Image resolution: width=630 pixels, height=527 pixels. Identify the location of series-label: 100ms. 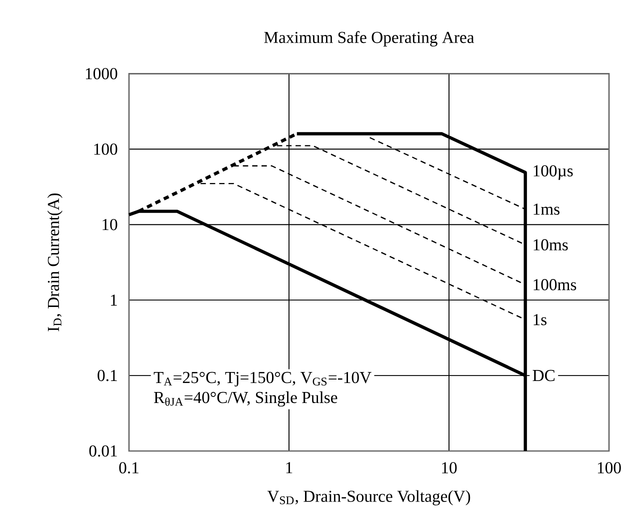
(555, 284).